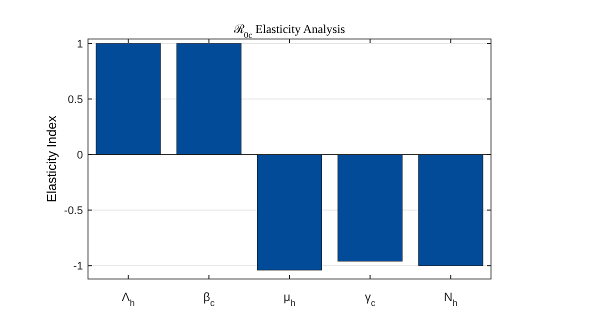 The image size is (589, 334). I want to click on chart-title: ℛ$_{0c}$ Elasticity Analysis, so click(289, 31).